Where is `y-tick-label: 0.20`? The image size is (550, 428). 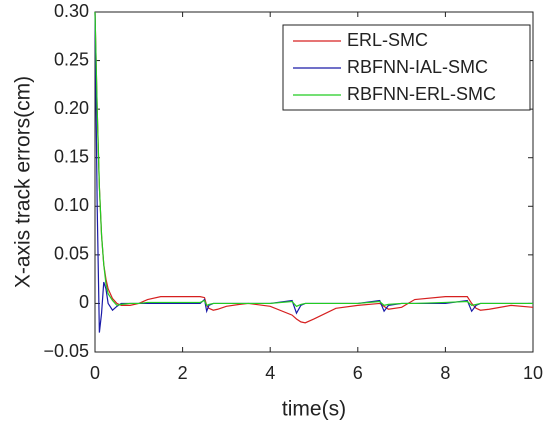 y-tick-label: 0.20 is located at coordinates (71, 108).